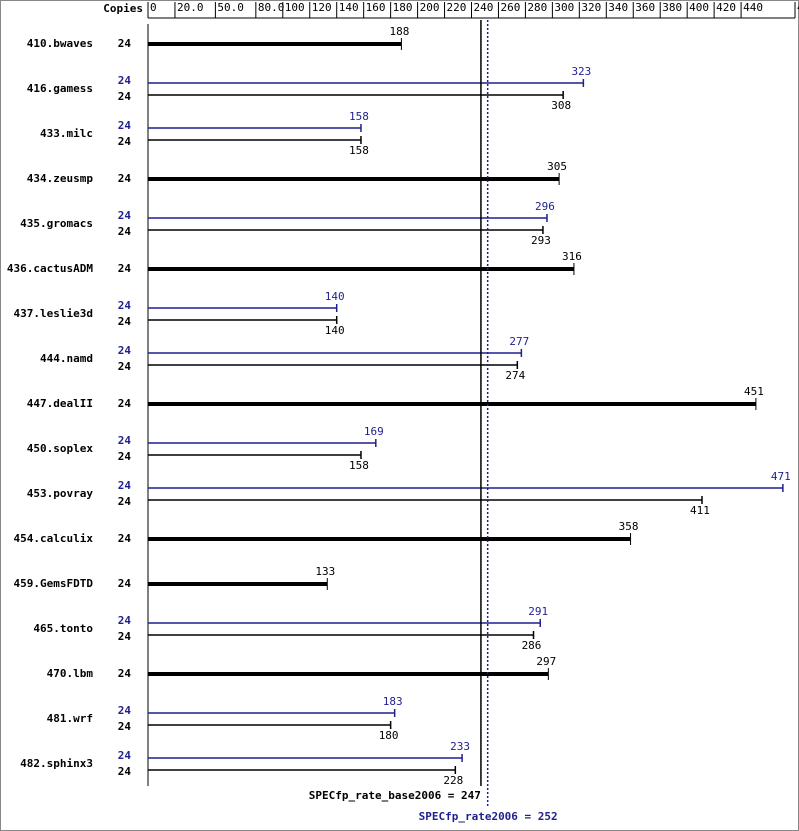  What do you see at coordinates (488, 816) in the screenshot?
I see `reference-label: SPECfp_rate2006 = 252` at bounding box center [488, 816].